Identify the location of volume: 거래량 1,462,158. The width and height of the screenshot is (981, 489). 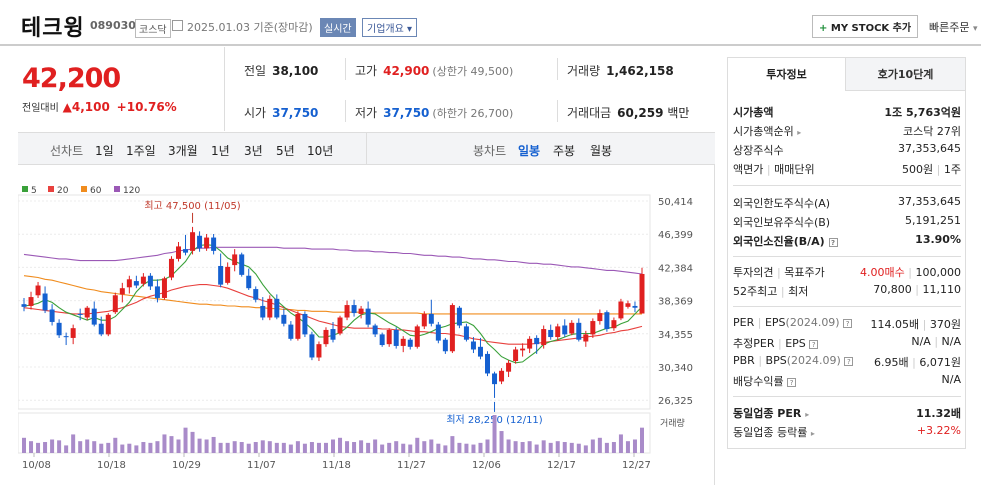
(620, 71).